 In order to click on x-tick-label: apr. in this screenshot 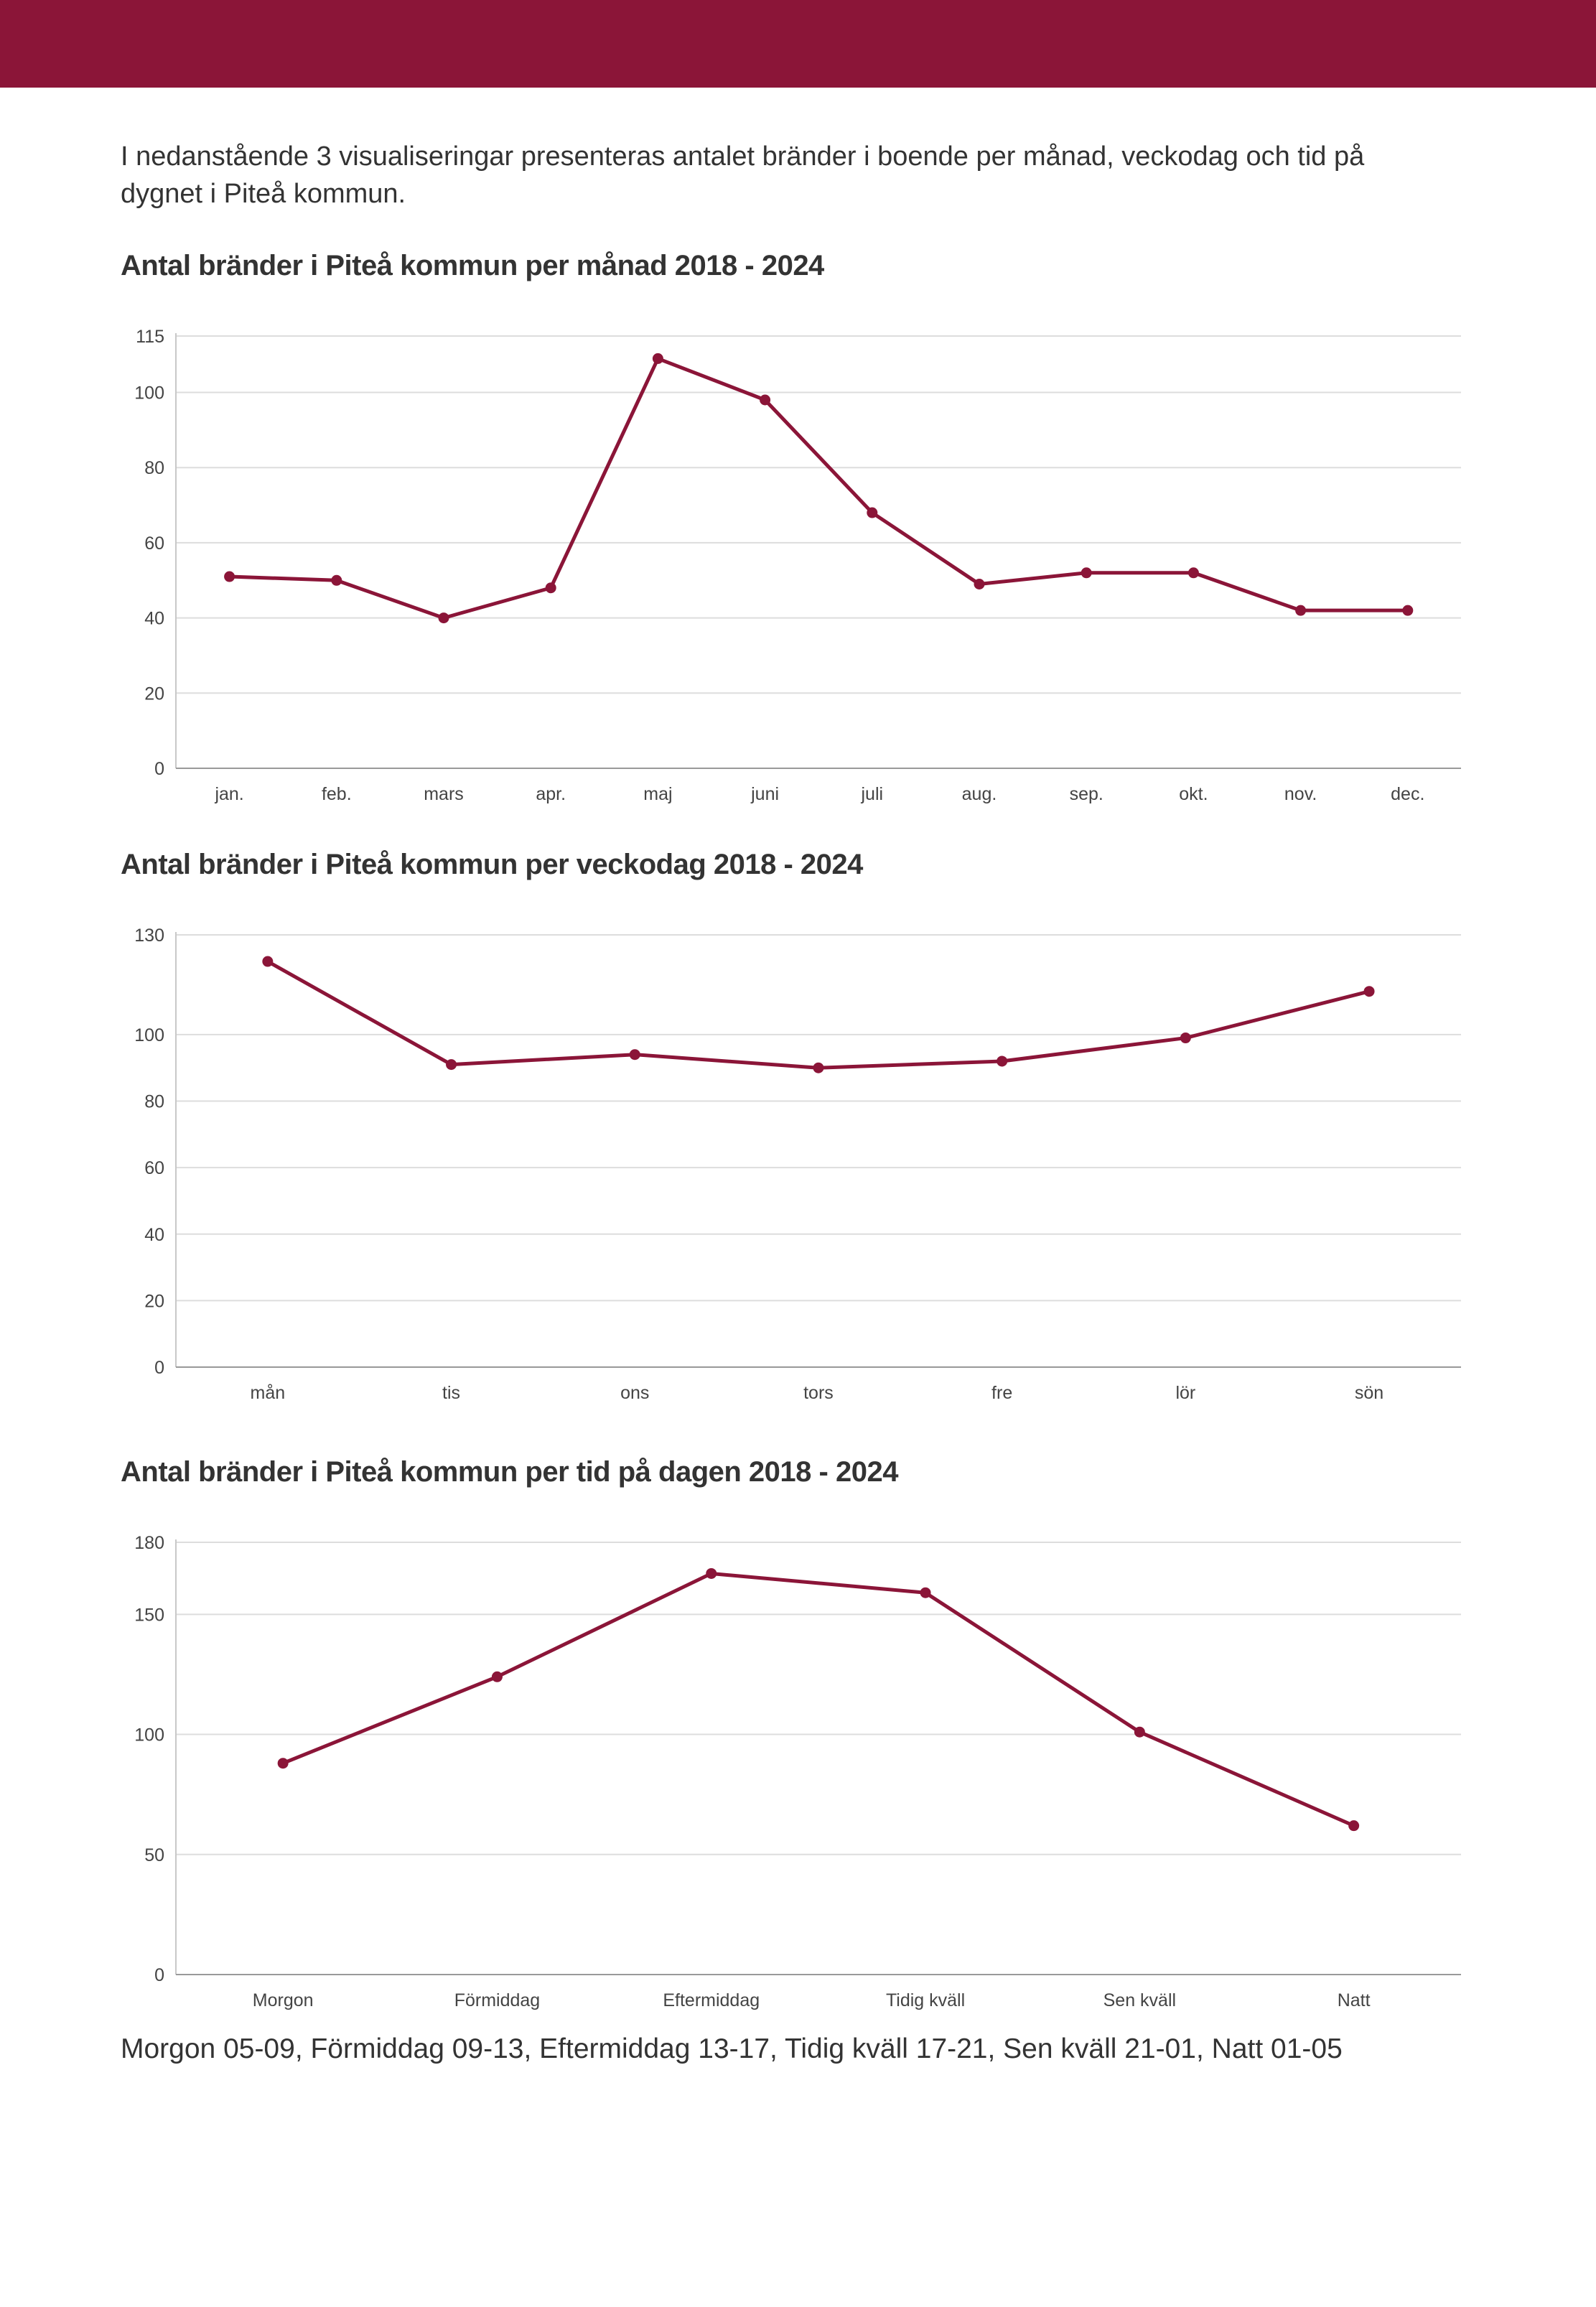, I will do `click(551, 794)`.